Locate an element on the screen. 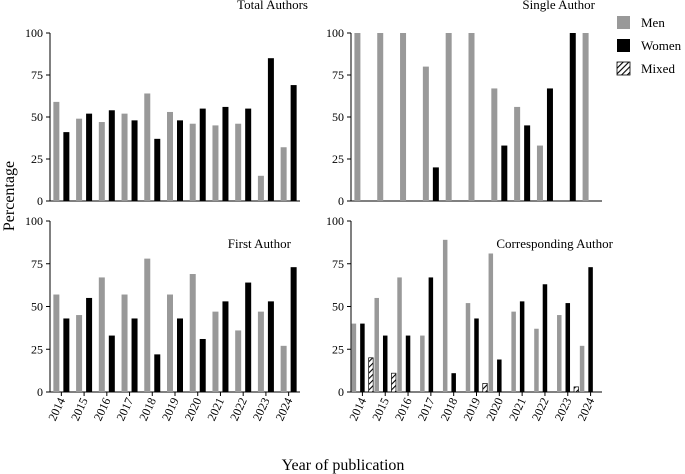 This screenshot has height=474, width=685. legend-label: Mixed is located at coordinates (658, 68).